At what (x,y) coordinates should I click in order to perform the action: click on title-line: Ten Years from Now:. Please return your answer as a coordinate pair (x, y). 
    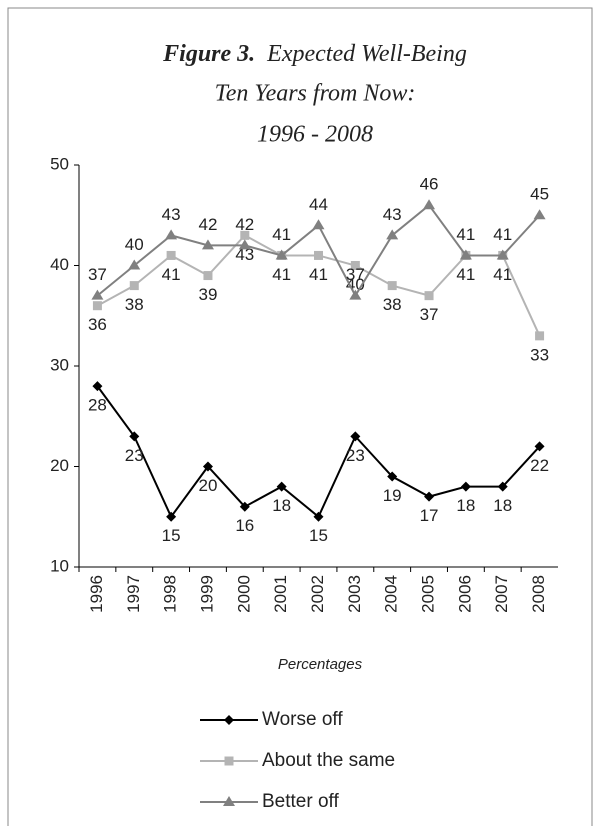
    Looking at the image, I should click on (315, 94).